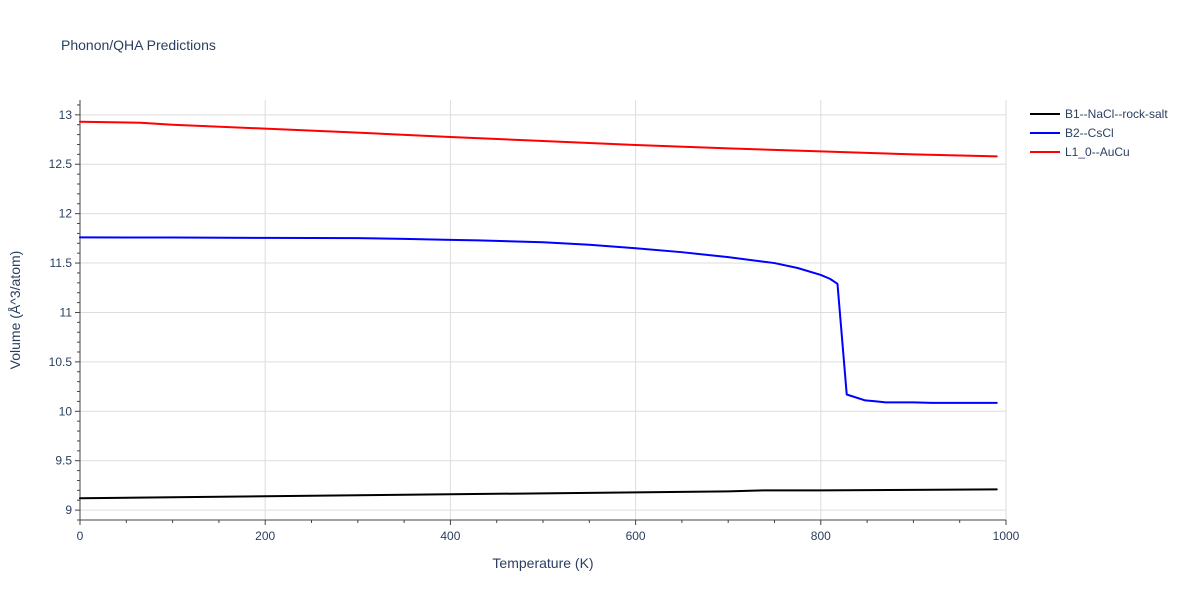  What do you see at coordinates (61, 362) in the screenshot?
I see `y-tick-label: 10.5` at bounding box center [61, 362].